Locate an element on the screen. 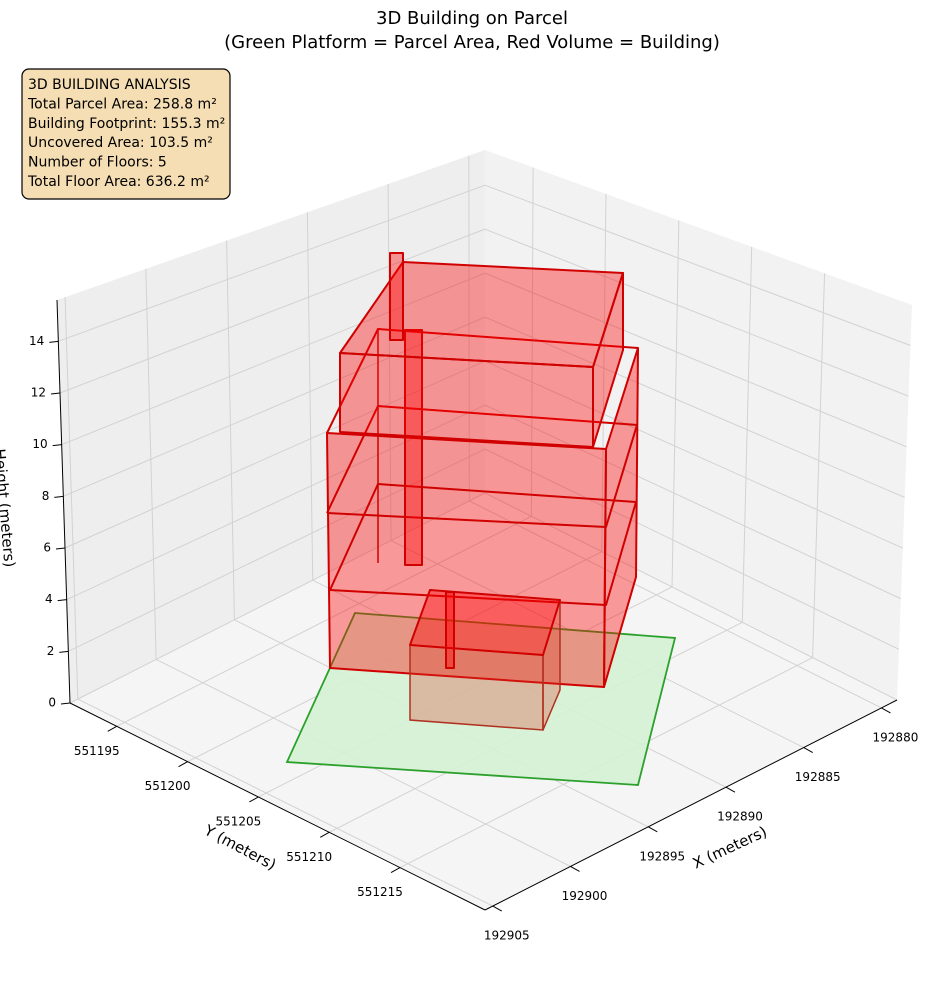  z-tick-label: 8 is located at coordinates (46, 496).